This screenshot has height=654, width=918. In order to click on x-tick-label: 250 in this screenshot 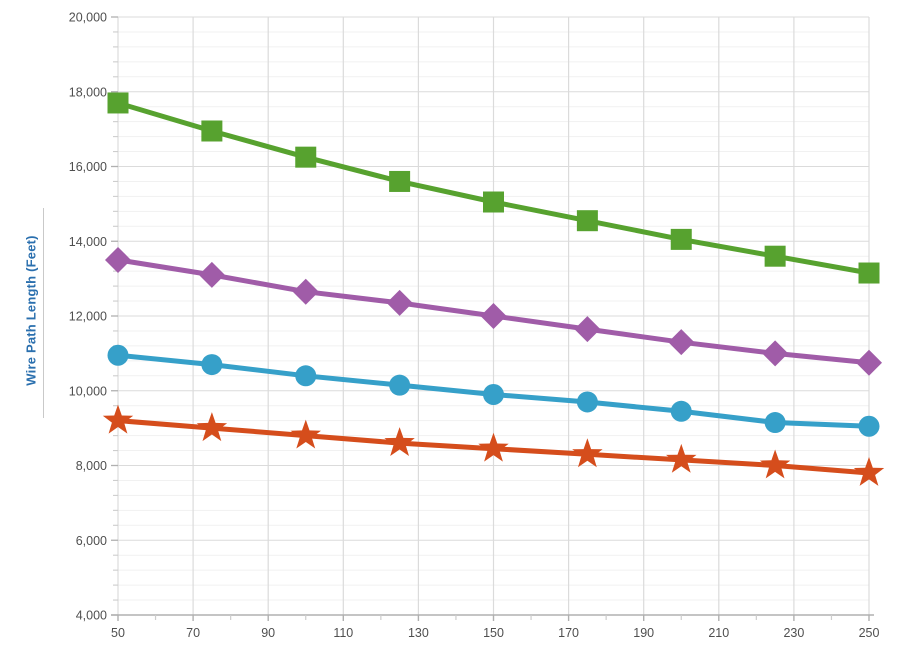, I will do `click(869, 633)`.